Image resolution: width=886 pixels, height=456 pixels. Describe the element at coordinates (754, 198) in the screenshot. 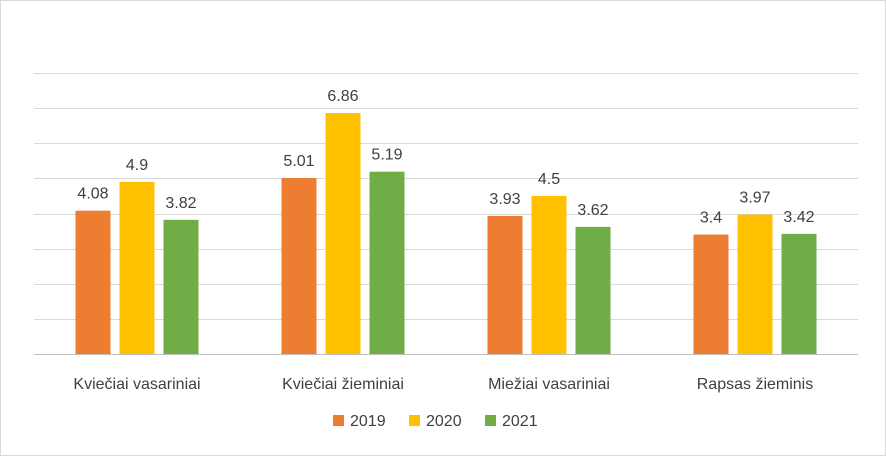

I see `data-label-2020-4: 3.97` at that location.